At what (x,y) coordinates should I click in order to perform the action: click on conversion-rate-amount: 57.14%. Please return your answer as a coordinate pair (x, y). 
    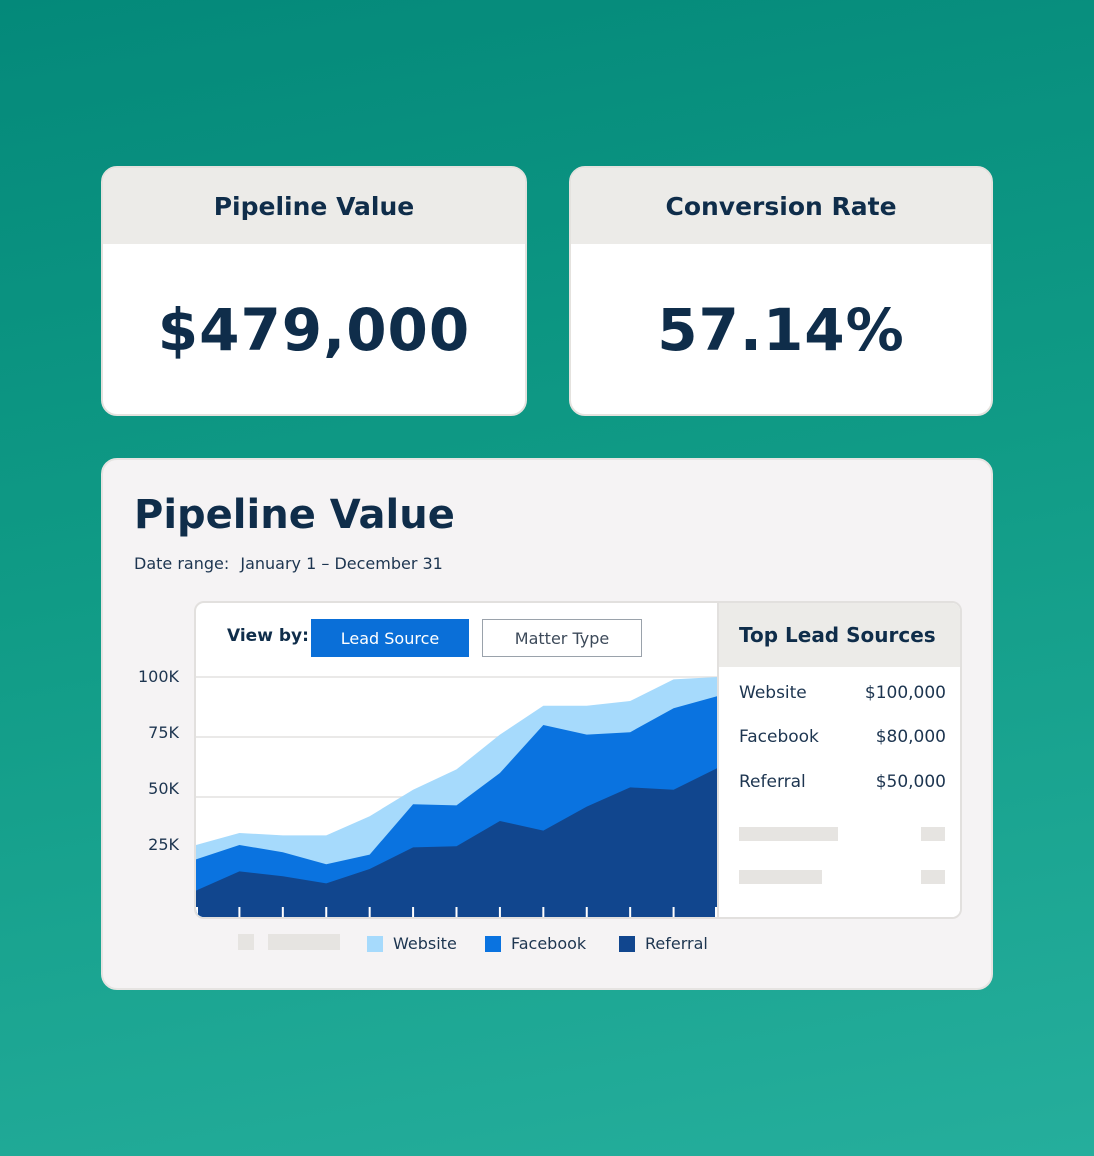
    Looking at the image, I should click on (781, 330).